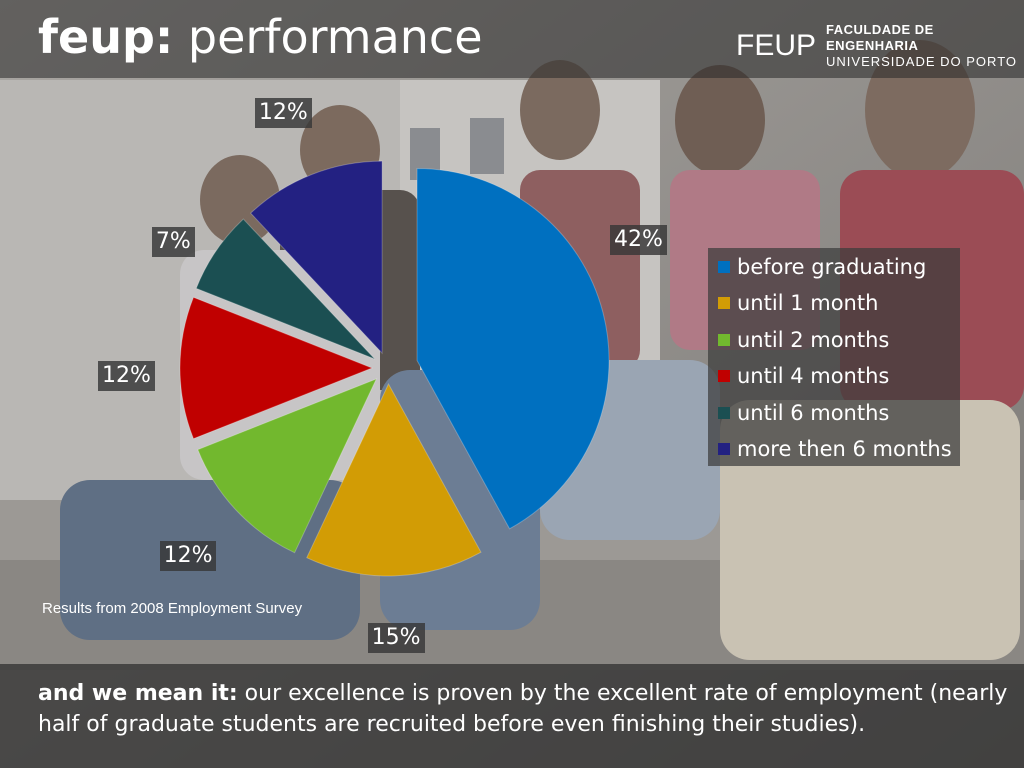 This screenshot has width=1024, height=768. What do you see at coordinates (285, 289) in the screenshot?
I see `pie-slice-until-6-months` at bounding box center [285, 289].